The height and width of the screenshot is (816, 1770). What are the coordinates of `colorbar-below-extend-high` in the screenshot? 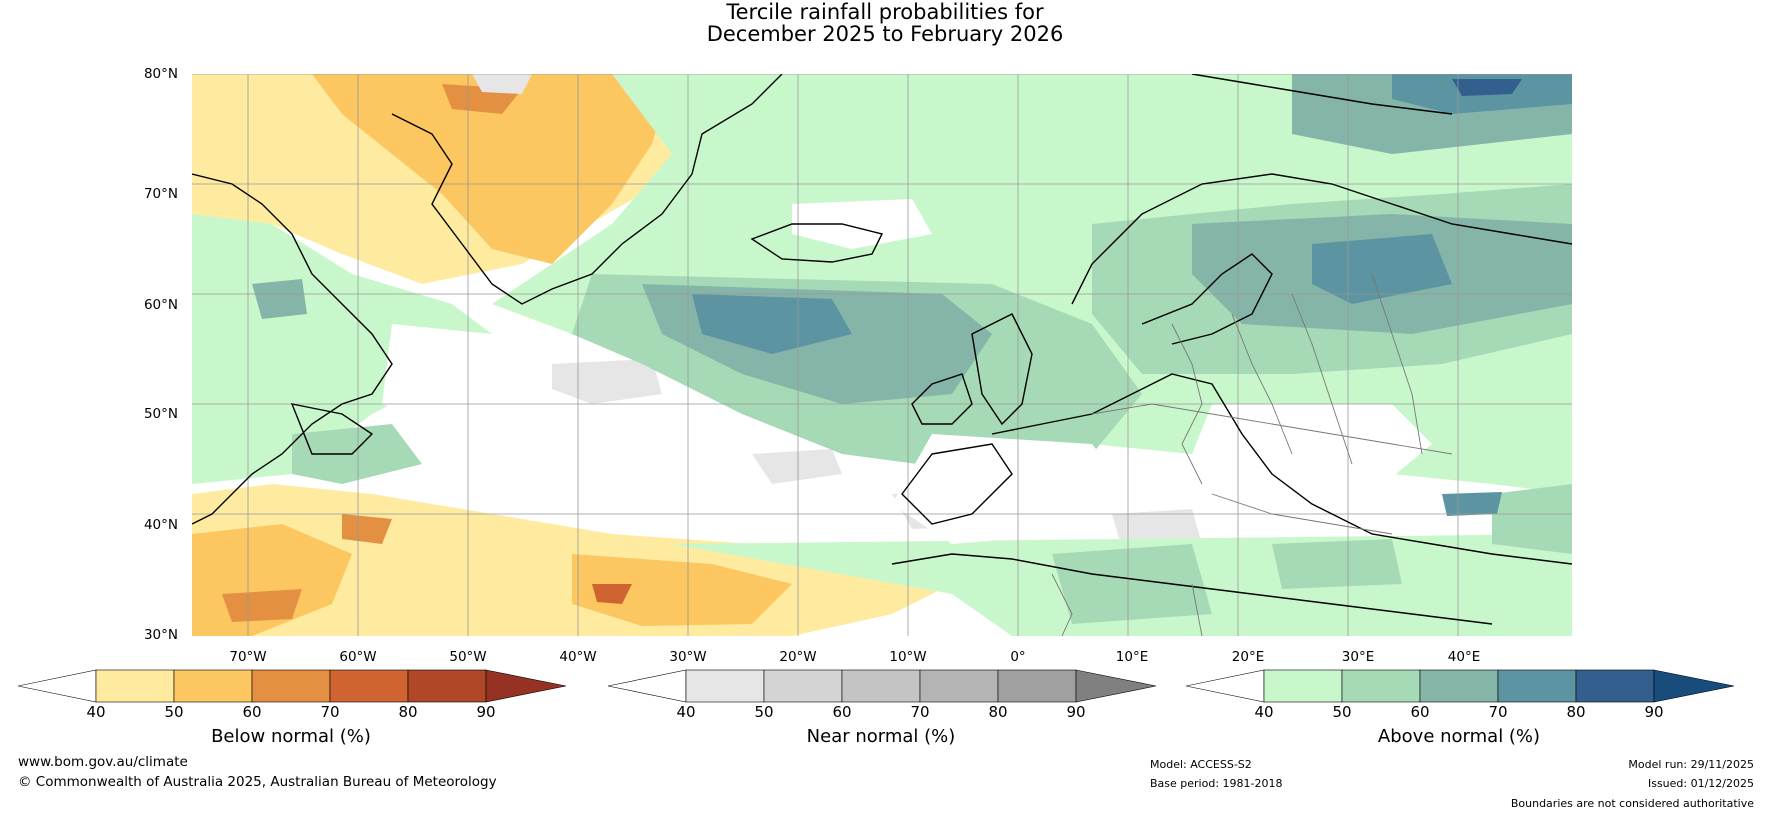 It's located at (526, 686).